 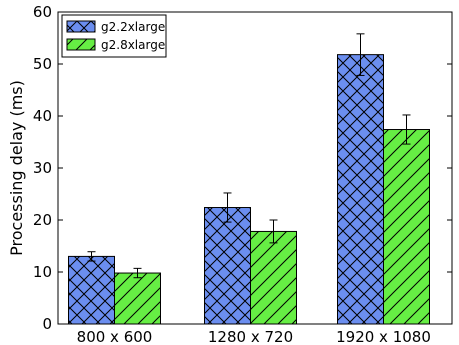 I want to click on x-tick-label: 1920 x 1080, so click(x=383, y=336).